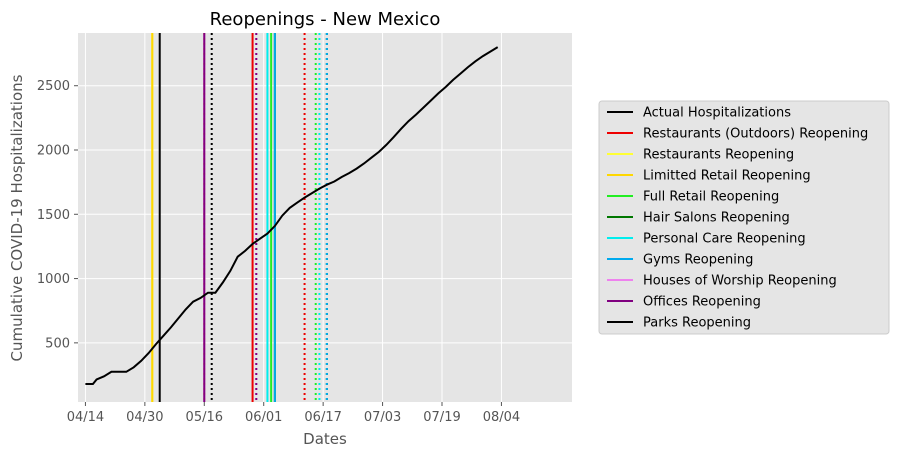 This screenshot has width=899, height=457. Describe the element at coordinates (441, 417) in the screenshot. I see `x-tick-label: 07/19` at that location.